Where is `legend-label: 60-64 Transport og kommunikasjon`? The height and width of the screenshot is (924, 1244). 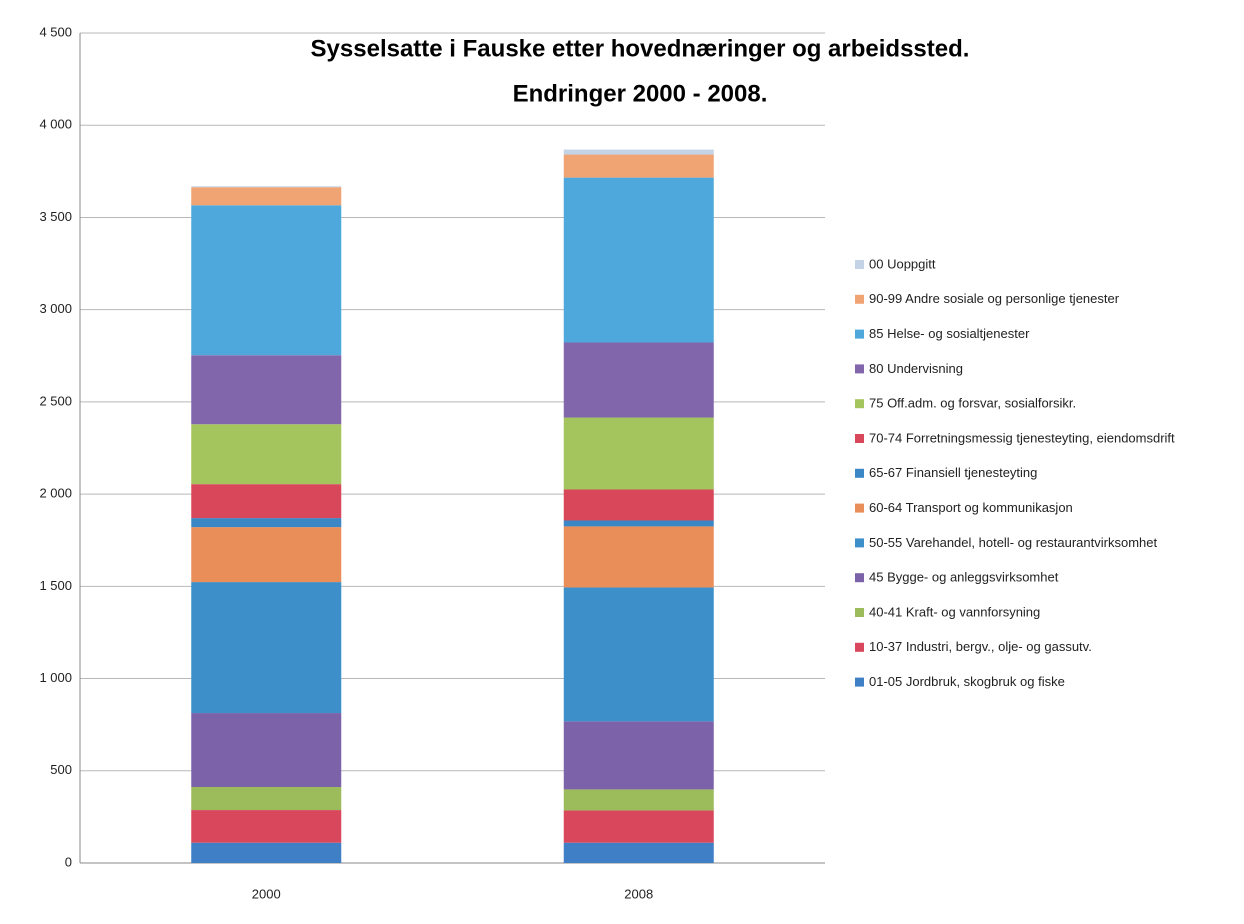 legend-label: 60-64 Transport og kommunikasjon is located at coordinates (971, 507).